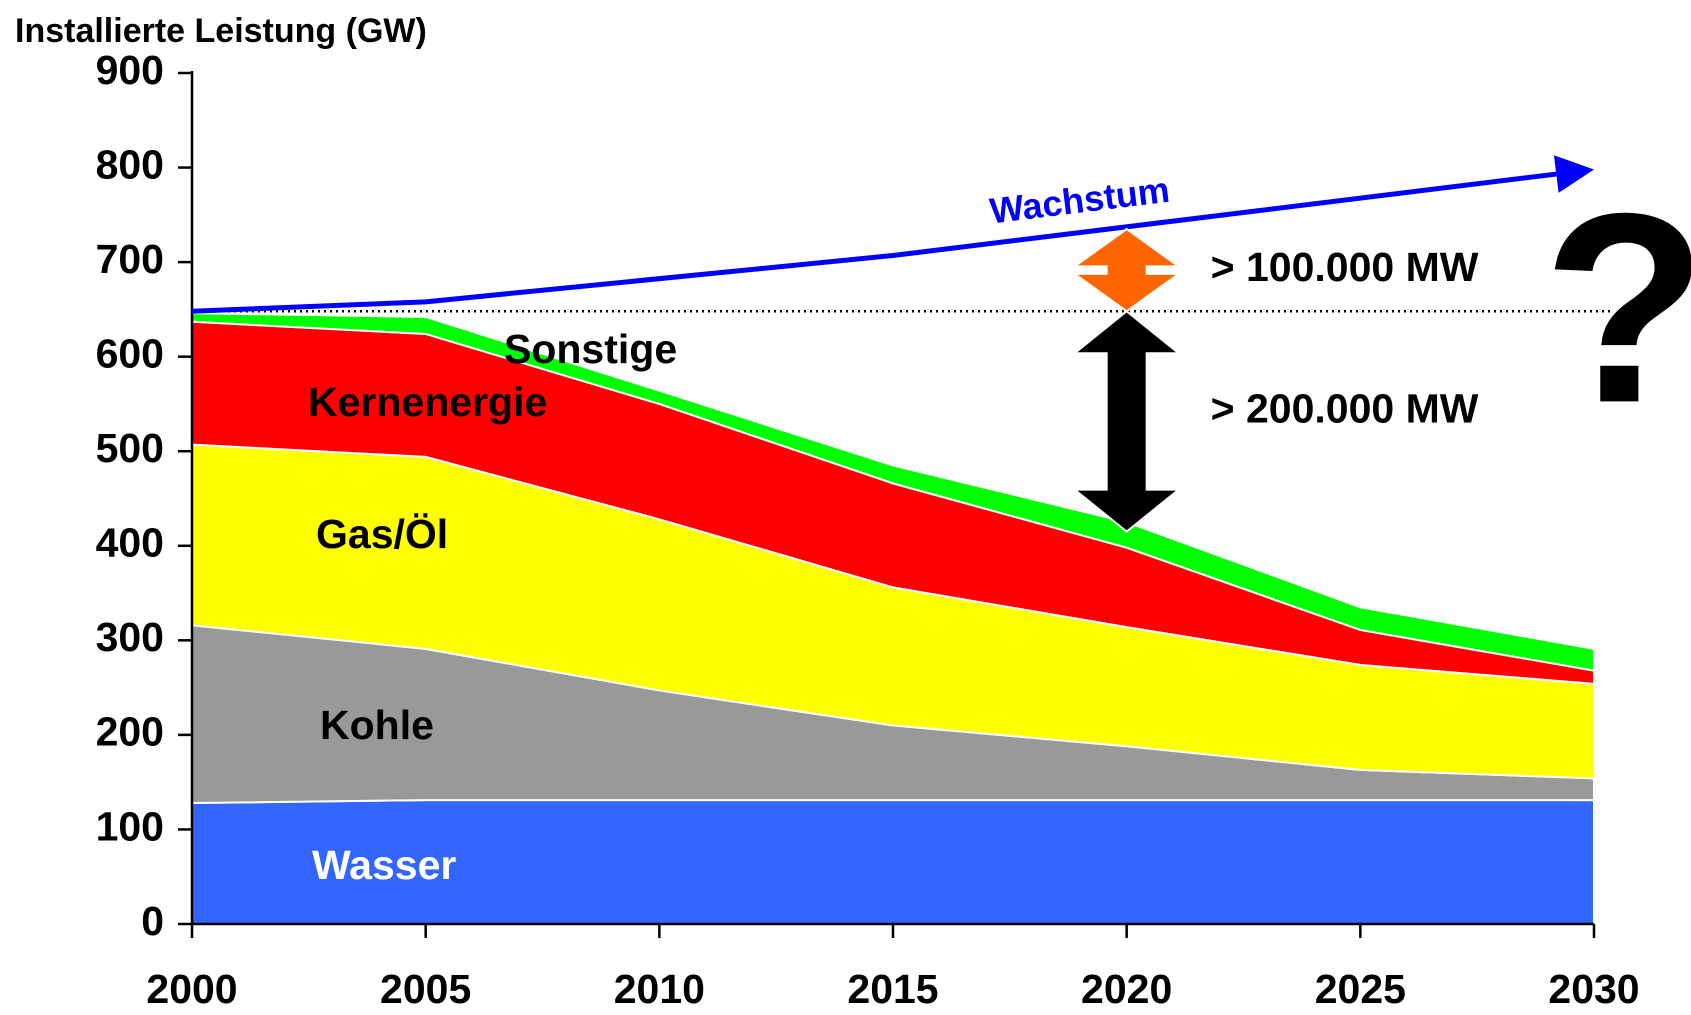 Image resolution: width=1691 pixels, height=1015 pixels. Describe the element at coordinates (130, 70) in the screenshot. I see `y-tick-label: 900` at that location.